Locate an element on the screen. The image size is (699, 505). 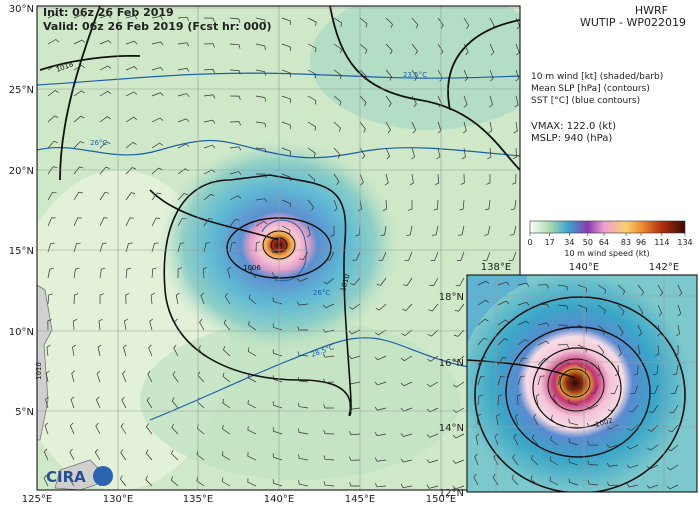
colorbar-tick-label: 64 is located at coordinates (604, 242).